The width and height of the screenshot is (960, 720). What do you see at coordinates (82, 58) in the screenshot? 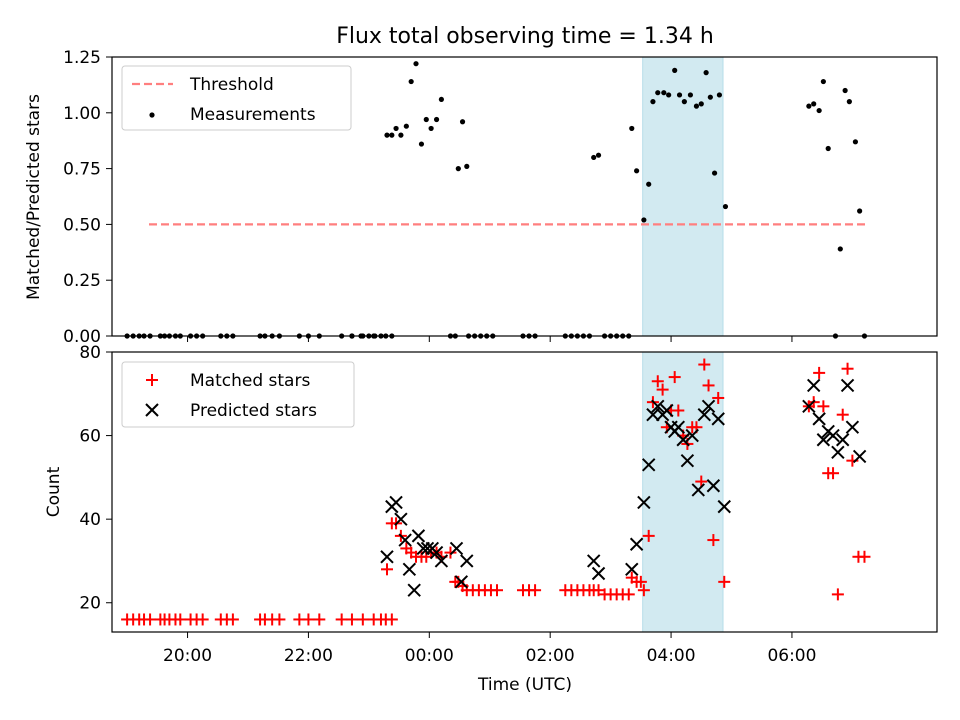
I see `top-y-tick-label: 1.25` at bounding box center [82, 58].